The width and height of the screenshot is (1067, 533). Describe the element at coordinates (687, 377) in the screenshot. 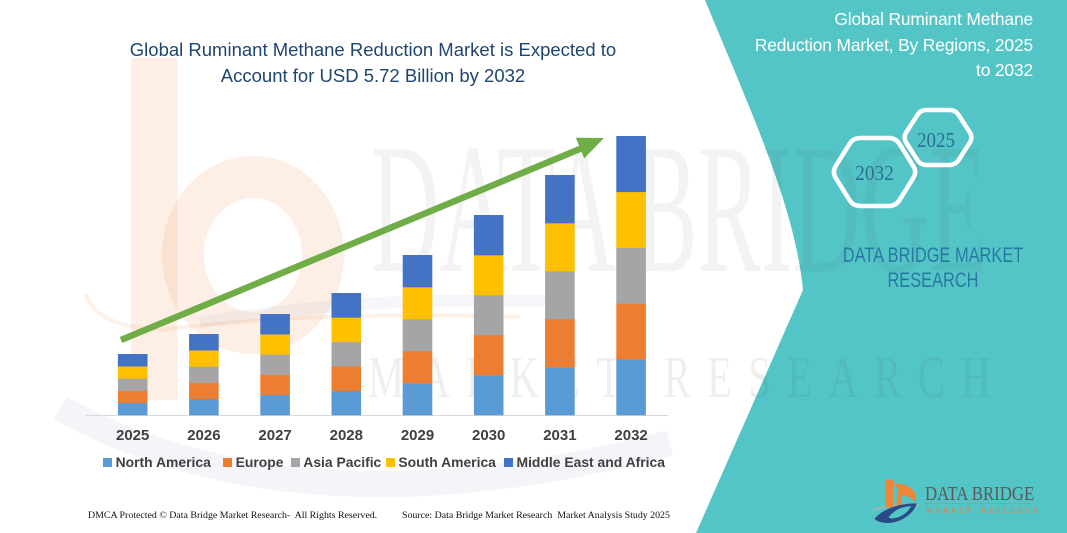

I see `svg-text: MARKET RESEARCH` at that location.